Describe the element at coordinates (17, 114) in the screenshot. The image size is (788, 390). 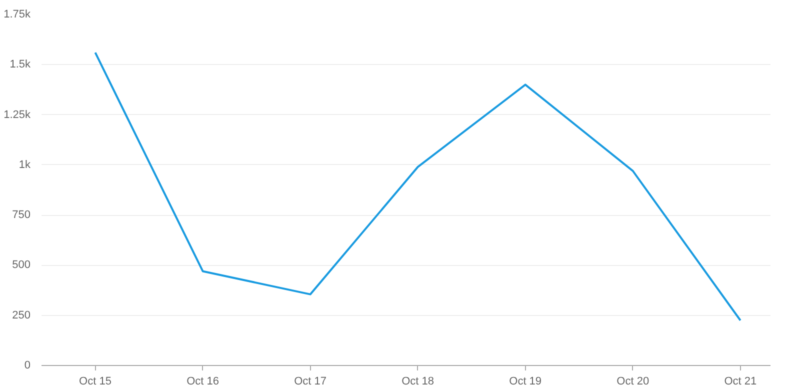
I see `y-tick-label: 1.25k` at that location.